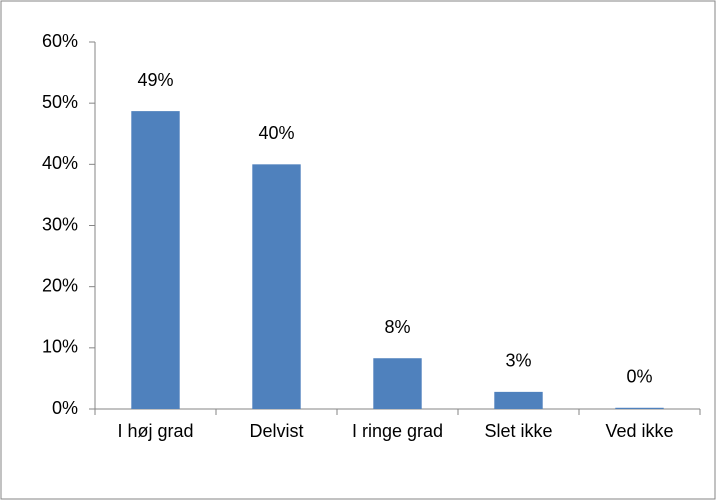 The height and width of the screenshot is (501, 717). I want to click on value-label: 40%, so click(276, 133).